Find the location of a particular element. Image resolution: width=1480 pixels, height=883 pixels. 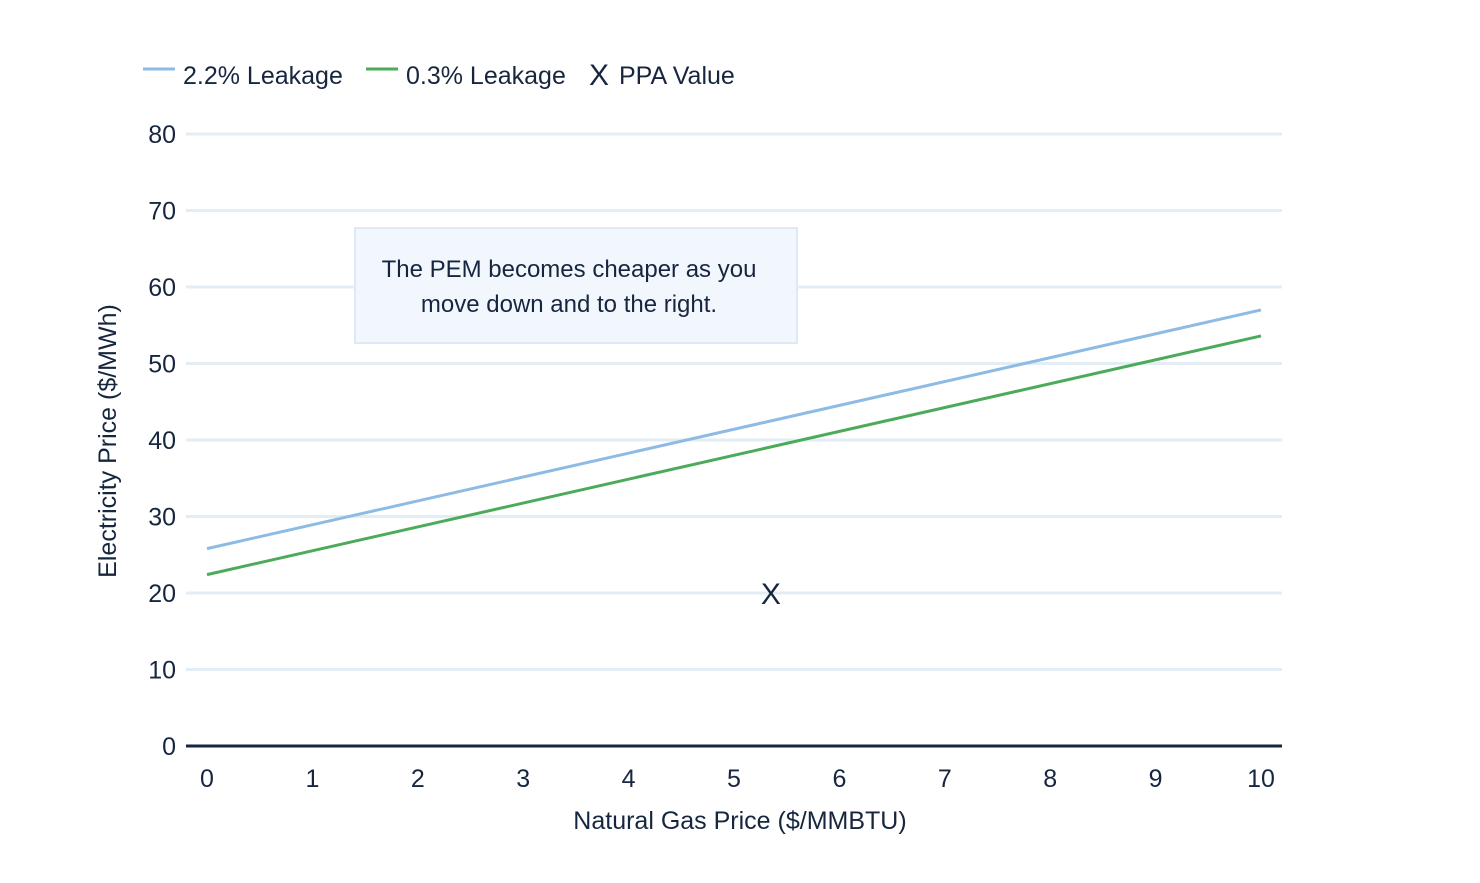

y-axis-label: Electricity Price ($/MWh) is located at coordinates (108, 441).